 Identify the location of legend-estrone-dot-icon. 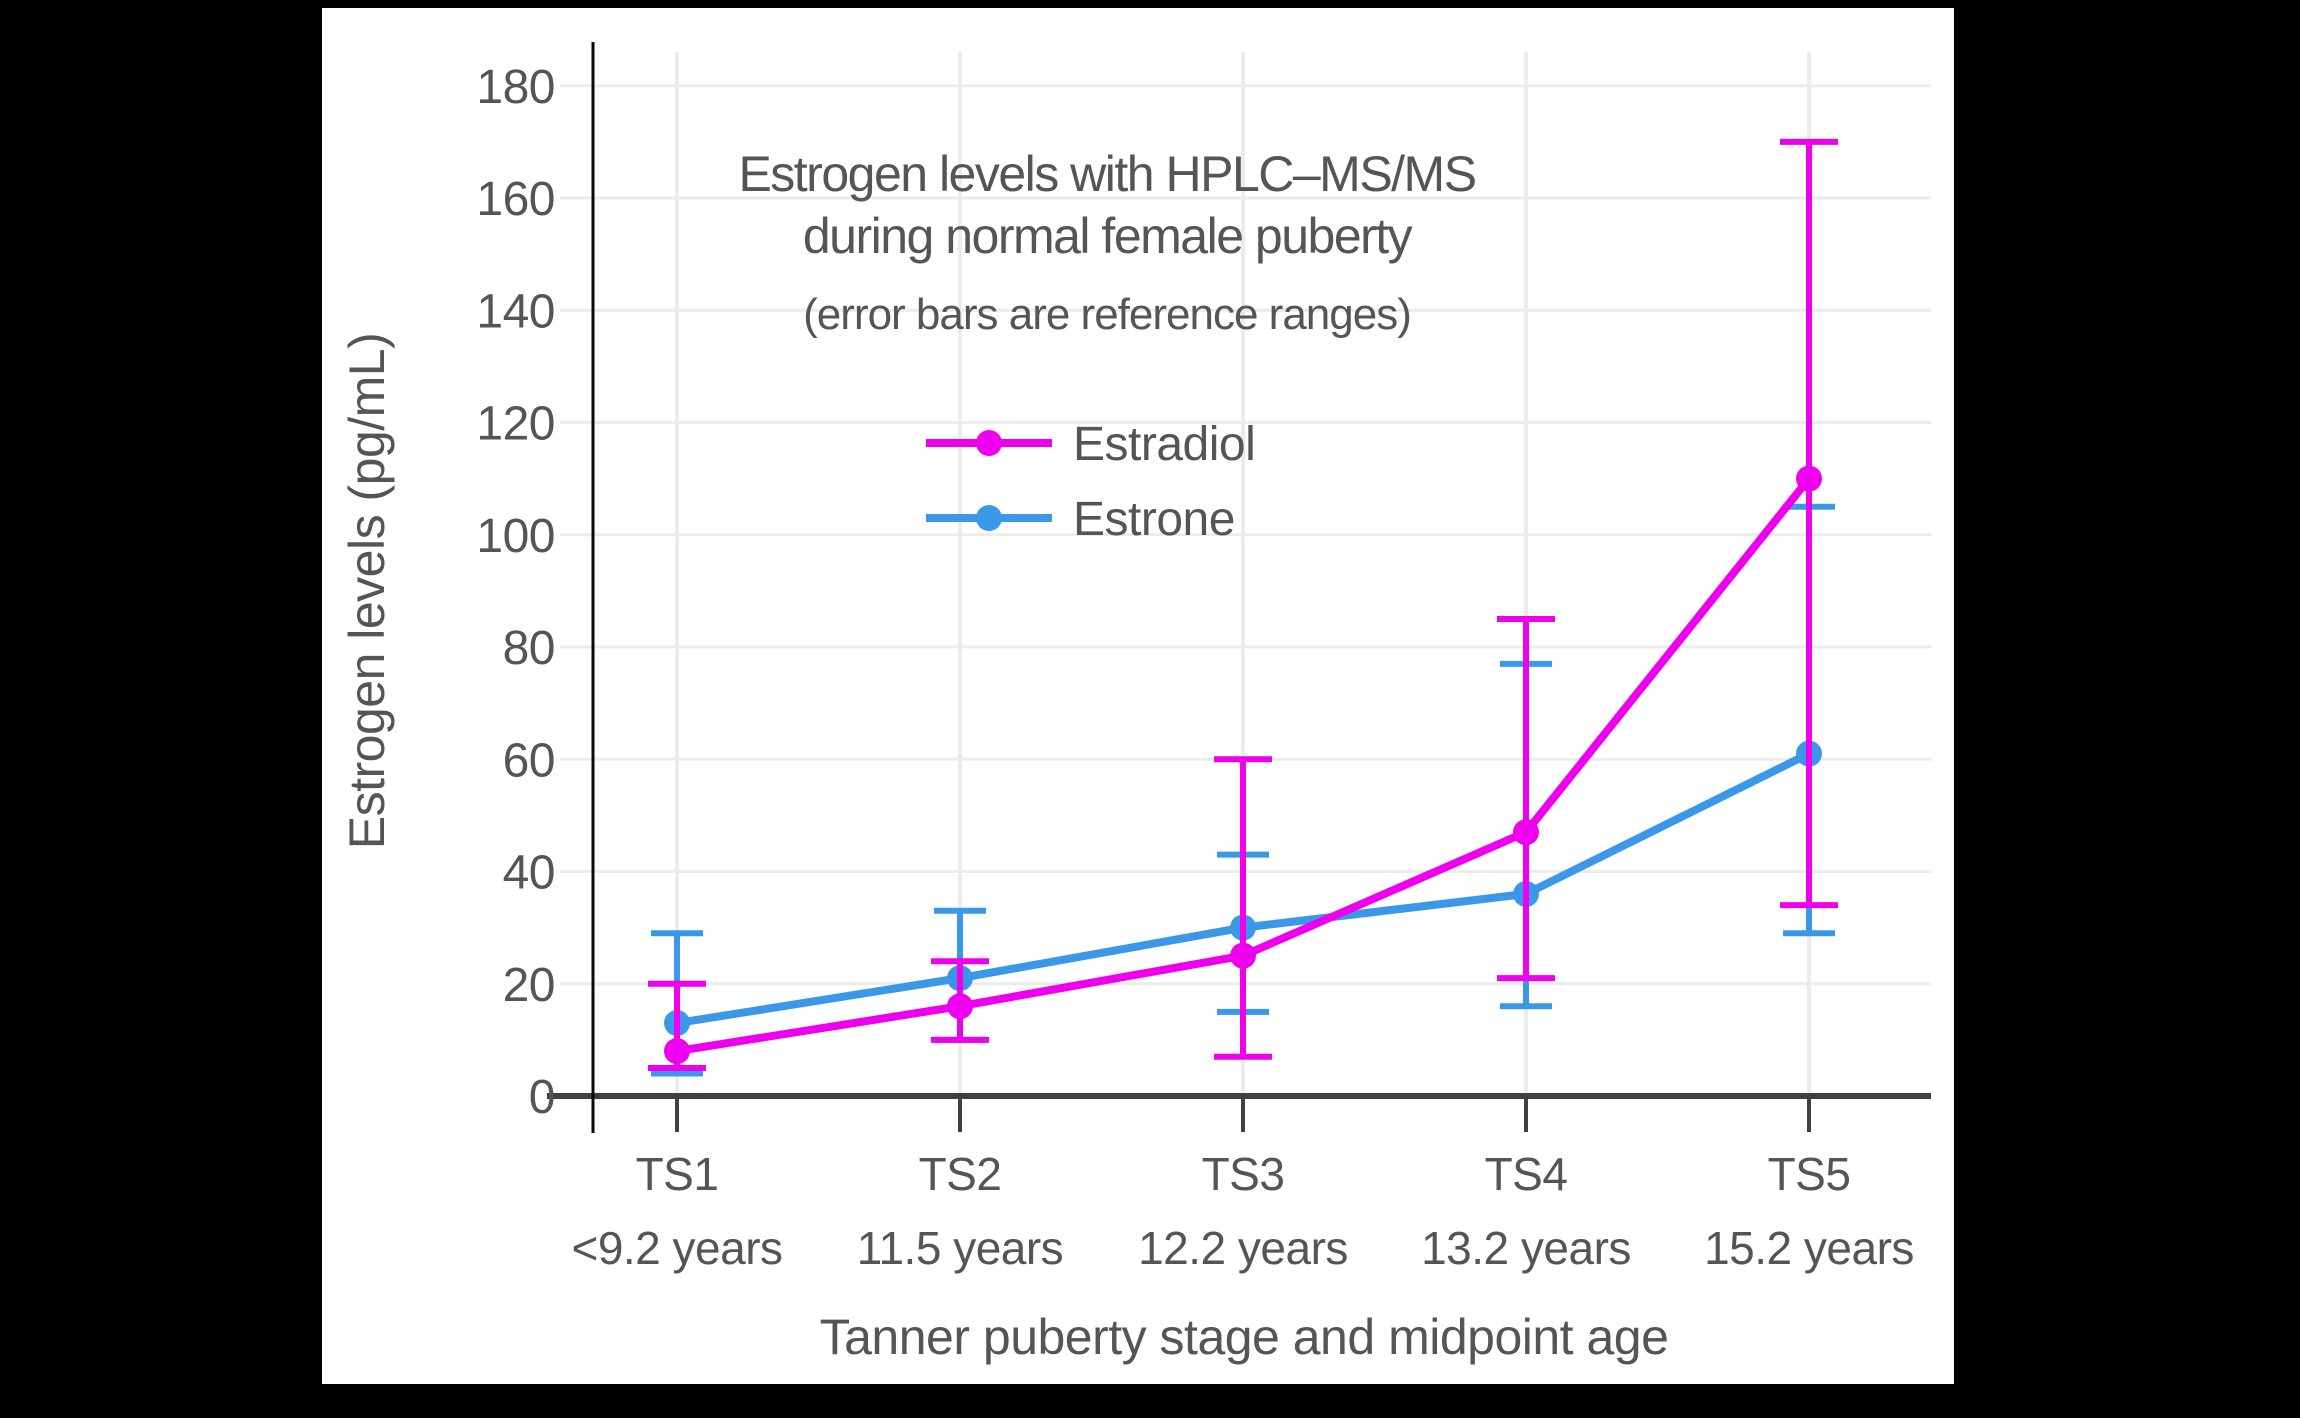
(989, 518).